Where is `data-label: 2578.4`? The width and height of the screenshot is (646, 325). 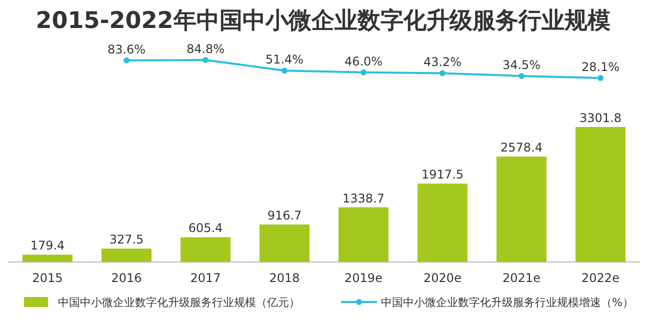
data-label: 2578.4 is located at coordinates (521, 147).